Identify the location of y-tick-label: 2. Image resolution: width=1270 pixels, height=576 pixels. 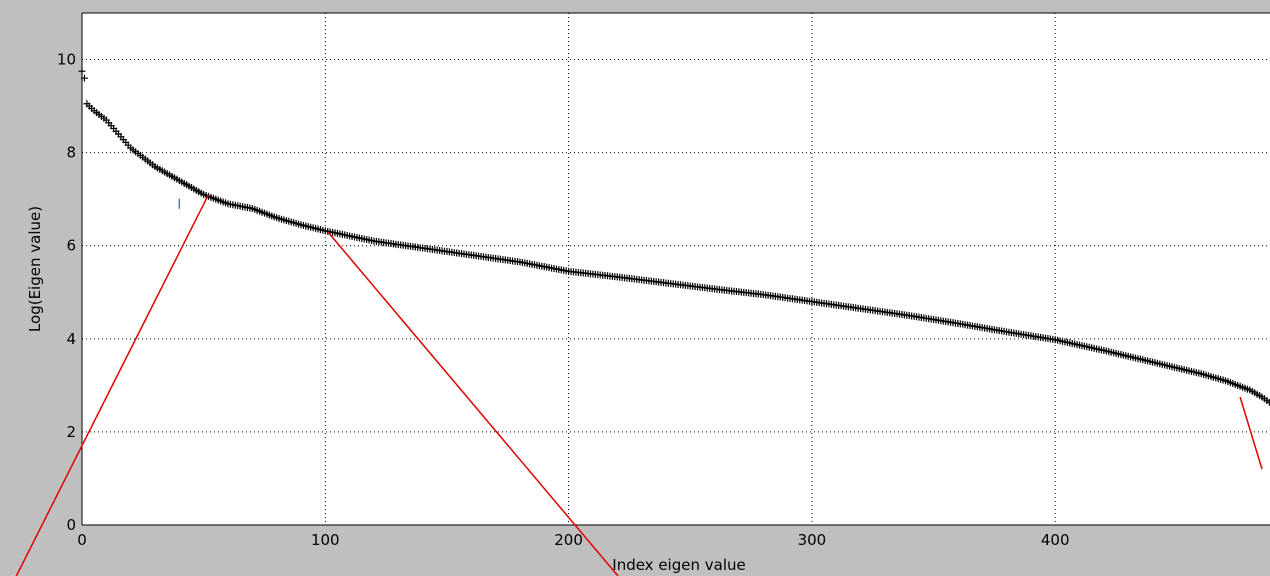
(71, 432).